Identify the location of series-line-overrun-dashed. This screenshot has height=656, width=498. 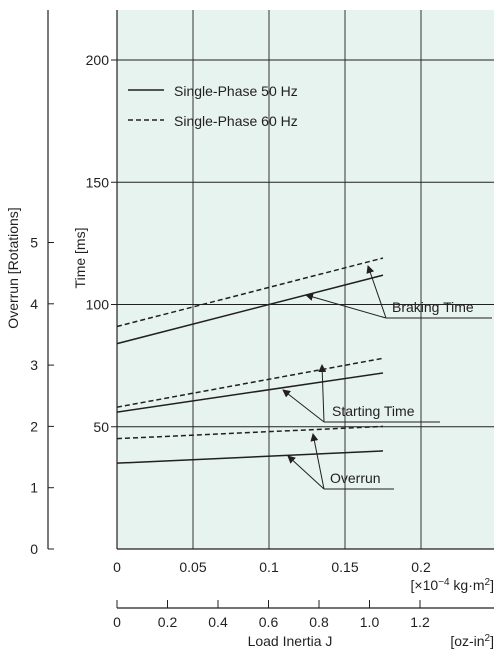
(250, 432).